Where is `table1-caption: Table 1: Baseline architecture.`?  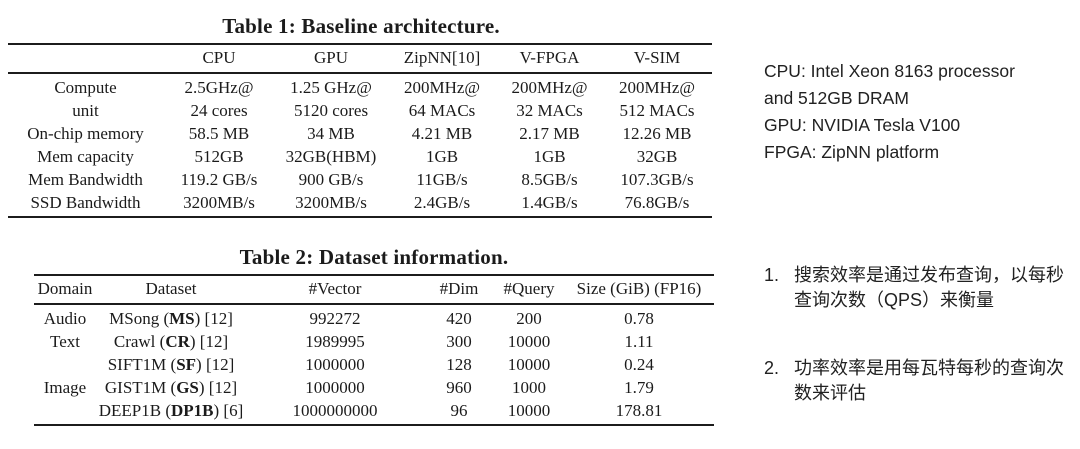
table1-caption: Table 1: Baseline architecture. is located at coordinates (361, 26).